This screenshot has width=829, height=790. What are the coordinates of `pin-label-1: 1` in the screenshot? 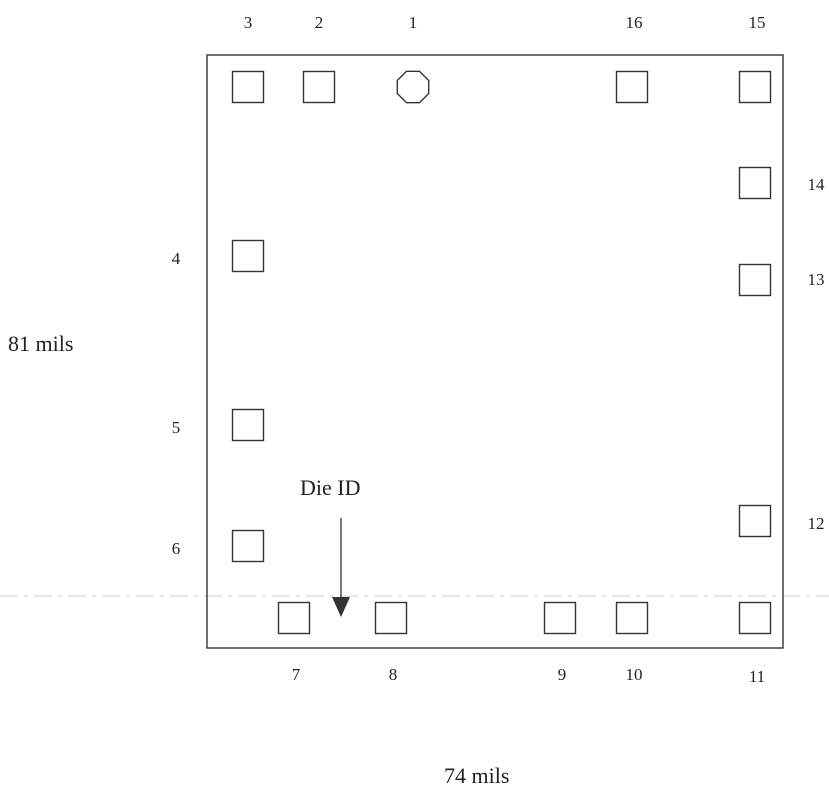 It's located at (413, 22).